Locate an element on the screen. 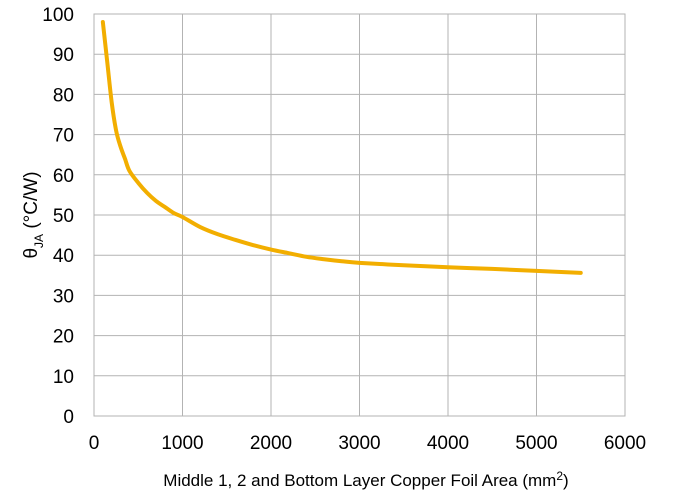  y-tick-label: 20 is located at coordinates (63, 337).